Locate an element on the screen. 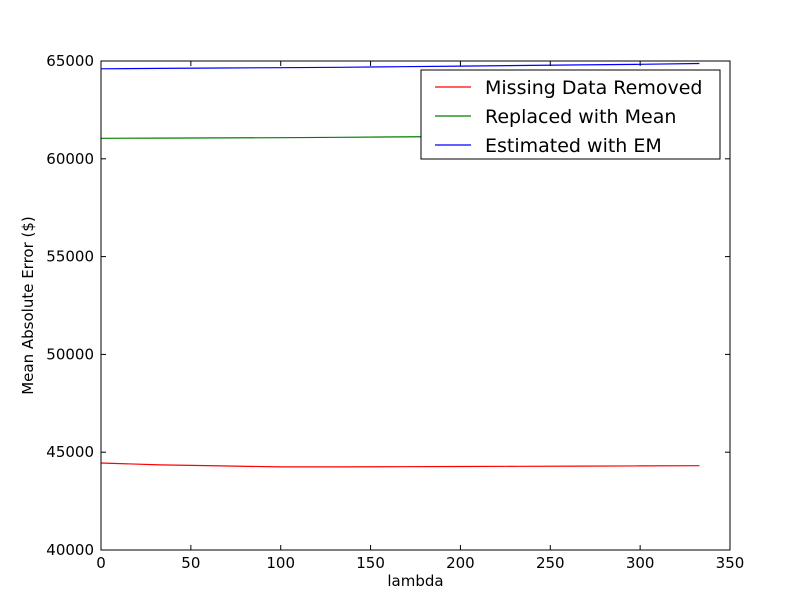 The width and height of the screenshot is (812, 612). legend-label-2: Replaced with Mean is located at coordinates (580, 117).